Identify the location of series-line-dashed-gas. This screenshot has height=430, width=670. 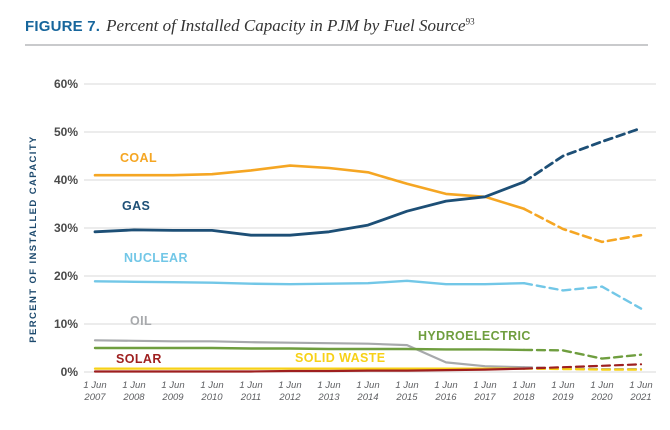
(582, 155).